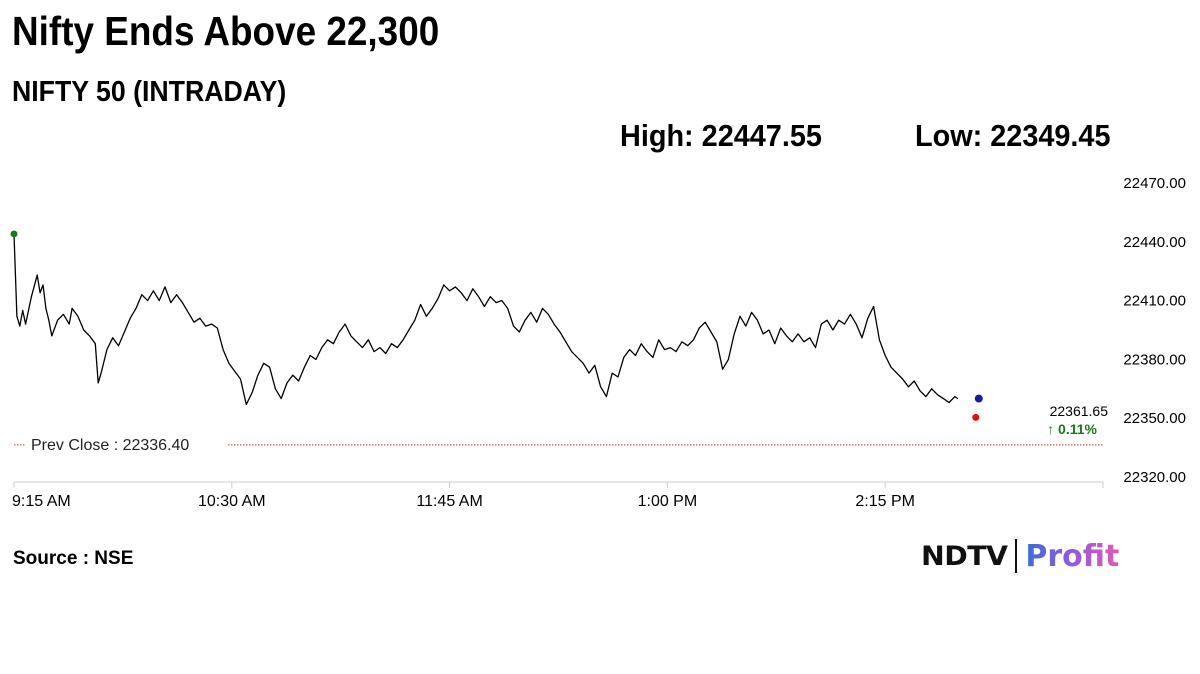 Image resolution: width=1200 pixels, height=674 pixels. What do you see at coordinates (1154, 183) in the screenshot?
I see `y-tick-label: 22470.00` at bounding box center [1154, 183].